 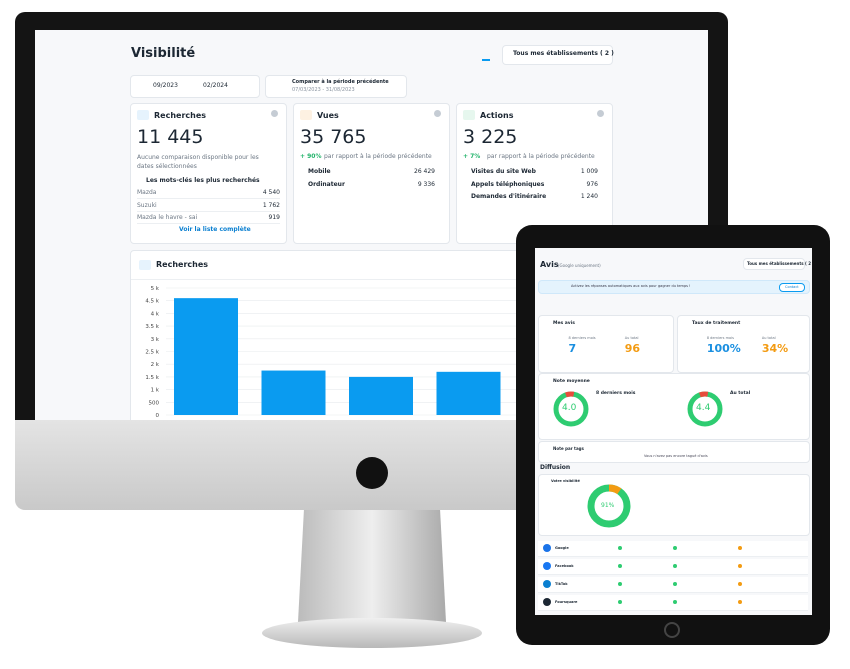 What do you see at coordinates (182, 264) in the screenshot?
I see `chart-title: Recherches` at bounding box center [182, 264].